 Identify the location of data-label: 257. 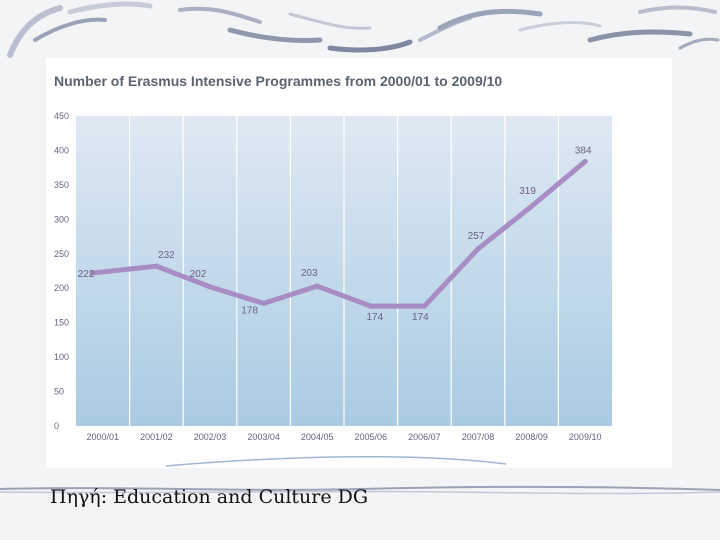
(476, 236).